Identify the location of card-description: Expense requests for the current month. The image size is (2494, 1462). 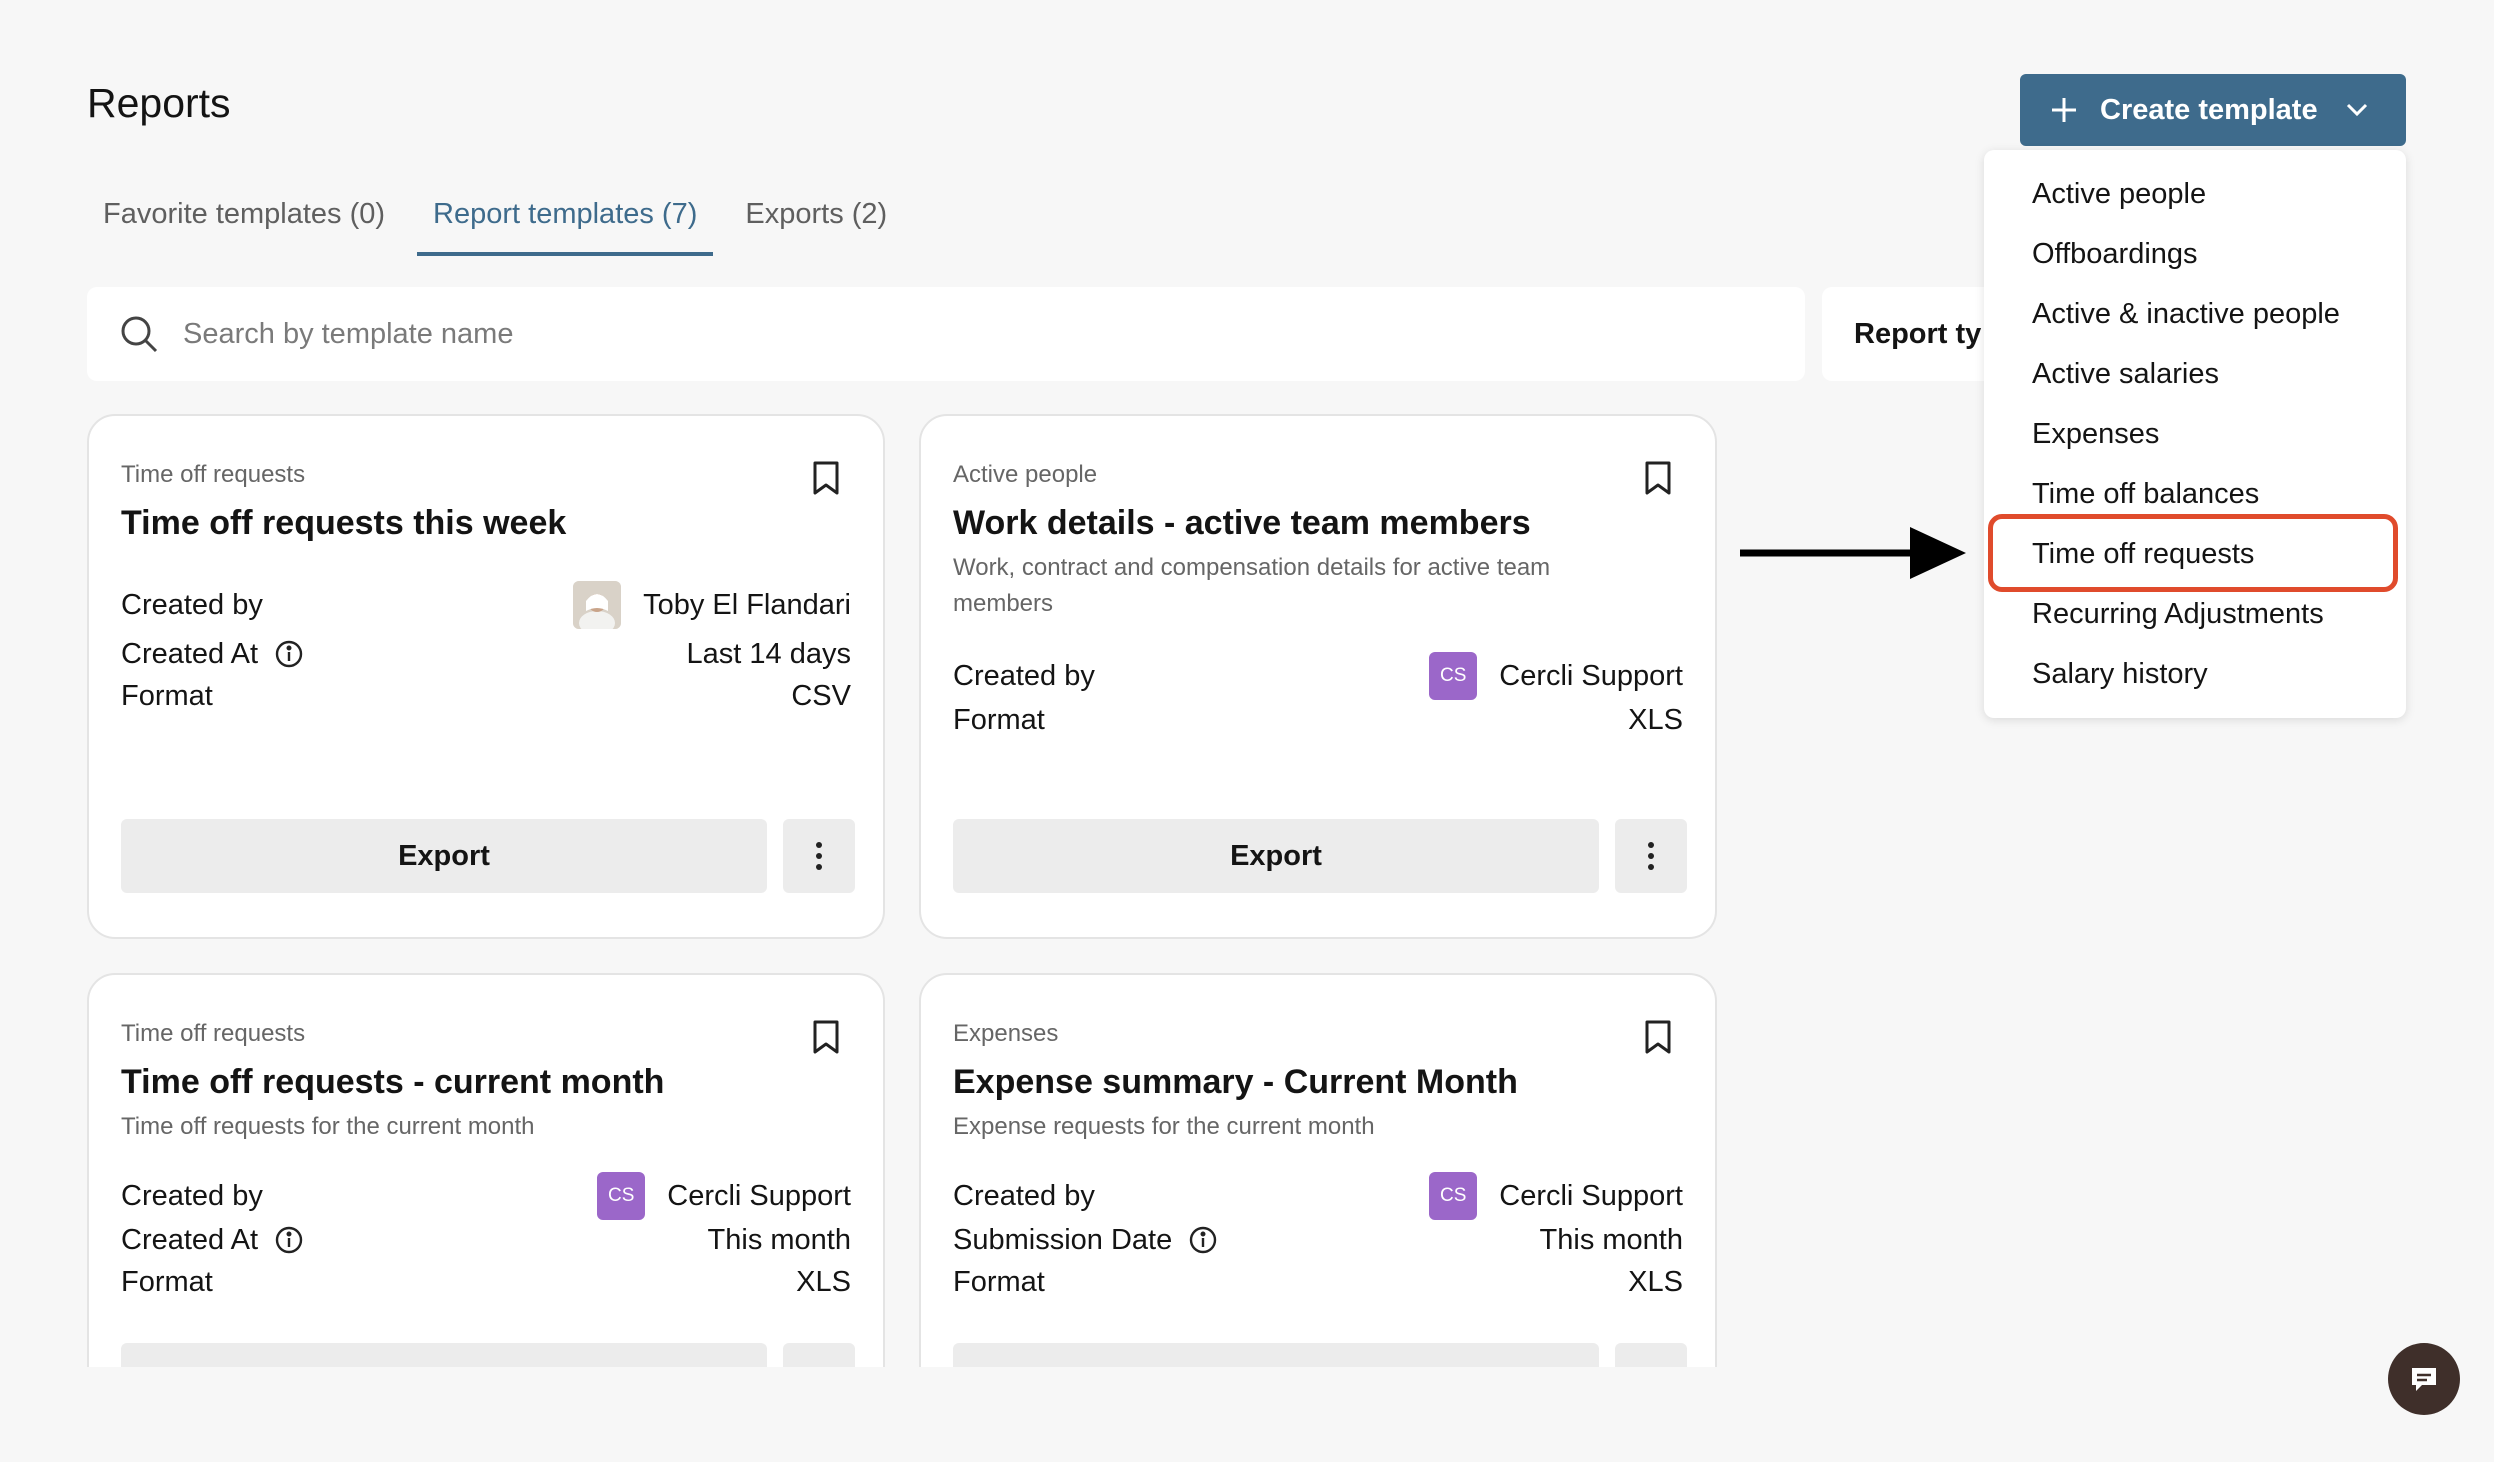
(1164, 1126).